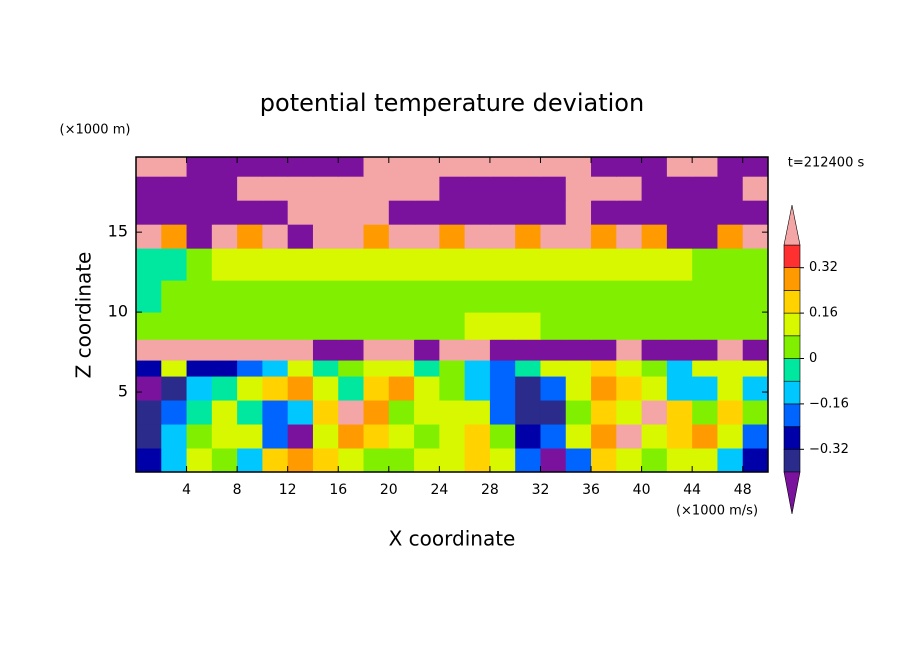 This screenshot has width=904, height=654. What do you see at coordinates (692, 490) in the screenshot?
I see `x-tick-label: 44` at bounding box center [692, 490].